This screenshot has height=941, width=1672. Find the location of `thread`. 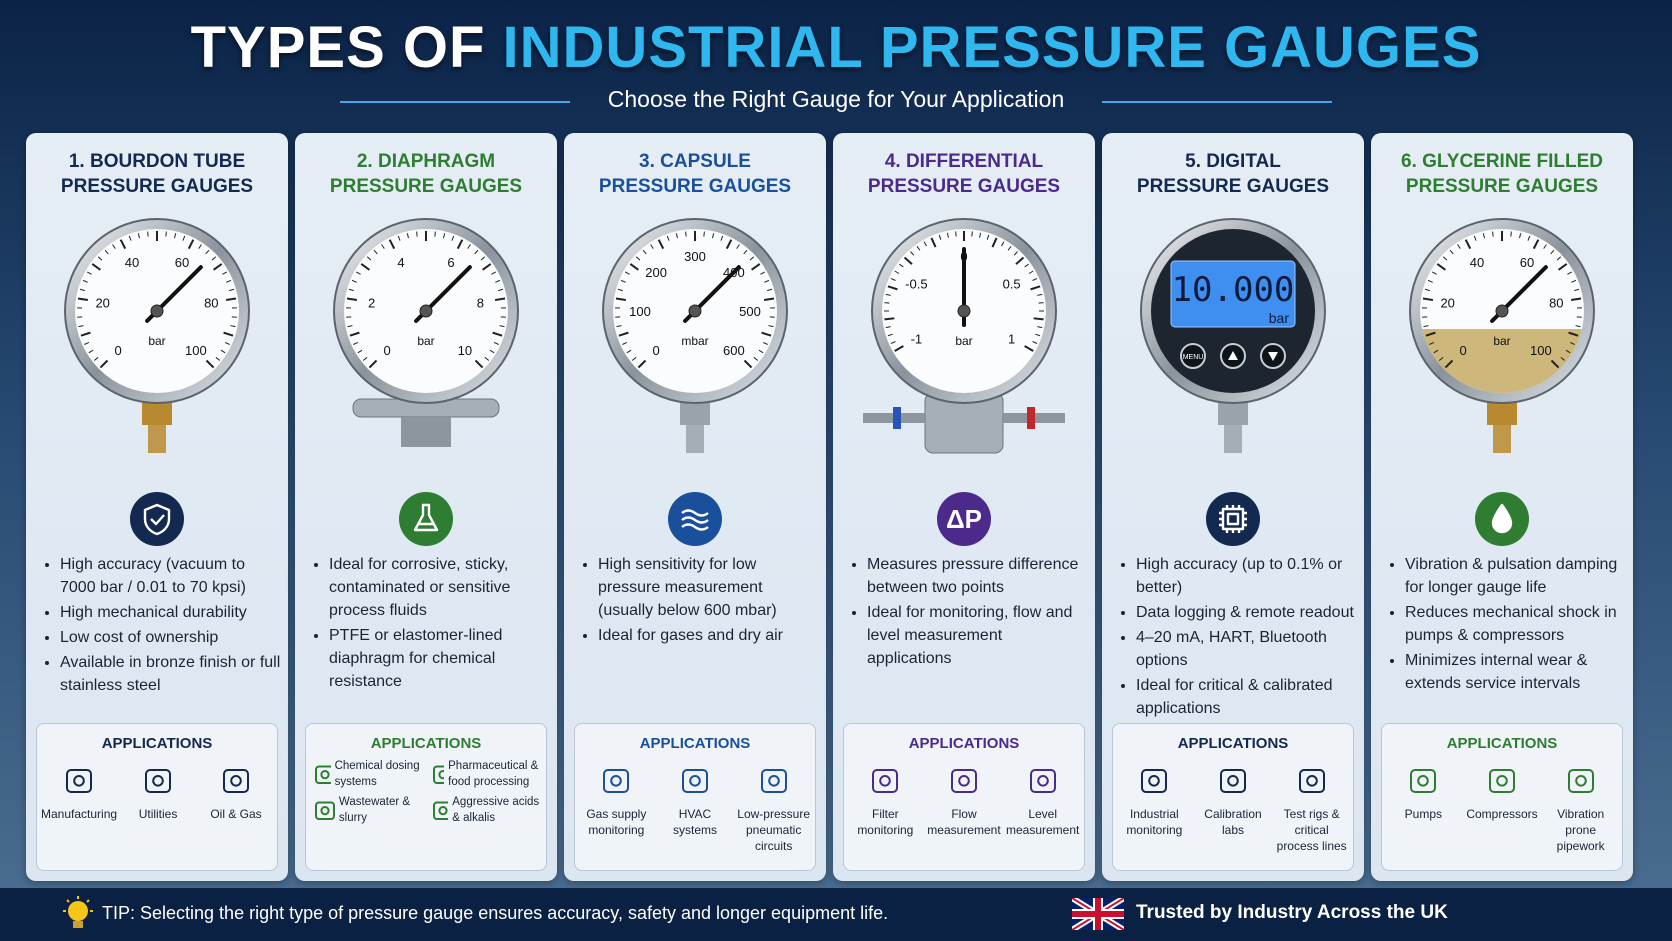

thread is located at coordinates (695, 439).